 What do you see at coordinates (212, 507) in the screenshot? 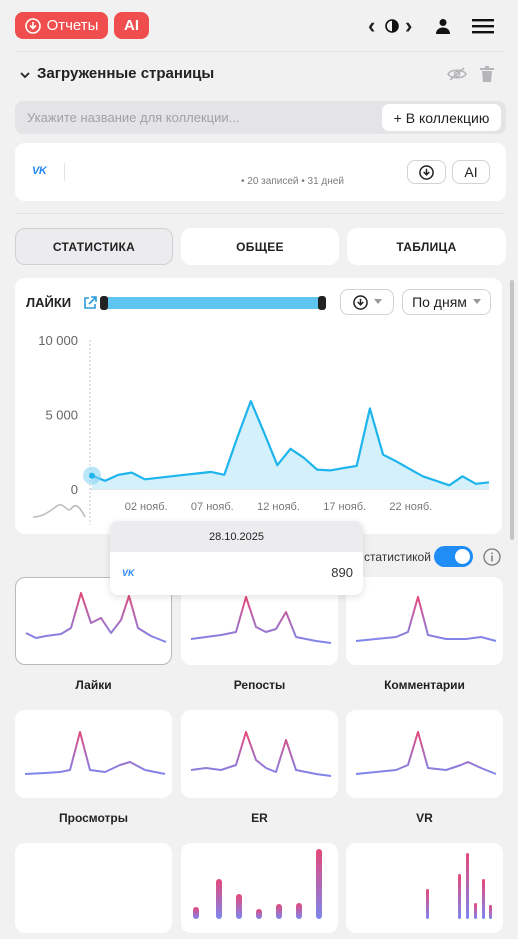
I see `x-tick-label: 07 нояб.` at bounding box center [212, 507].